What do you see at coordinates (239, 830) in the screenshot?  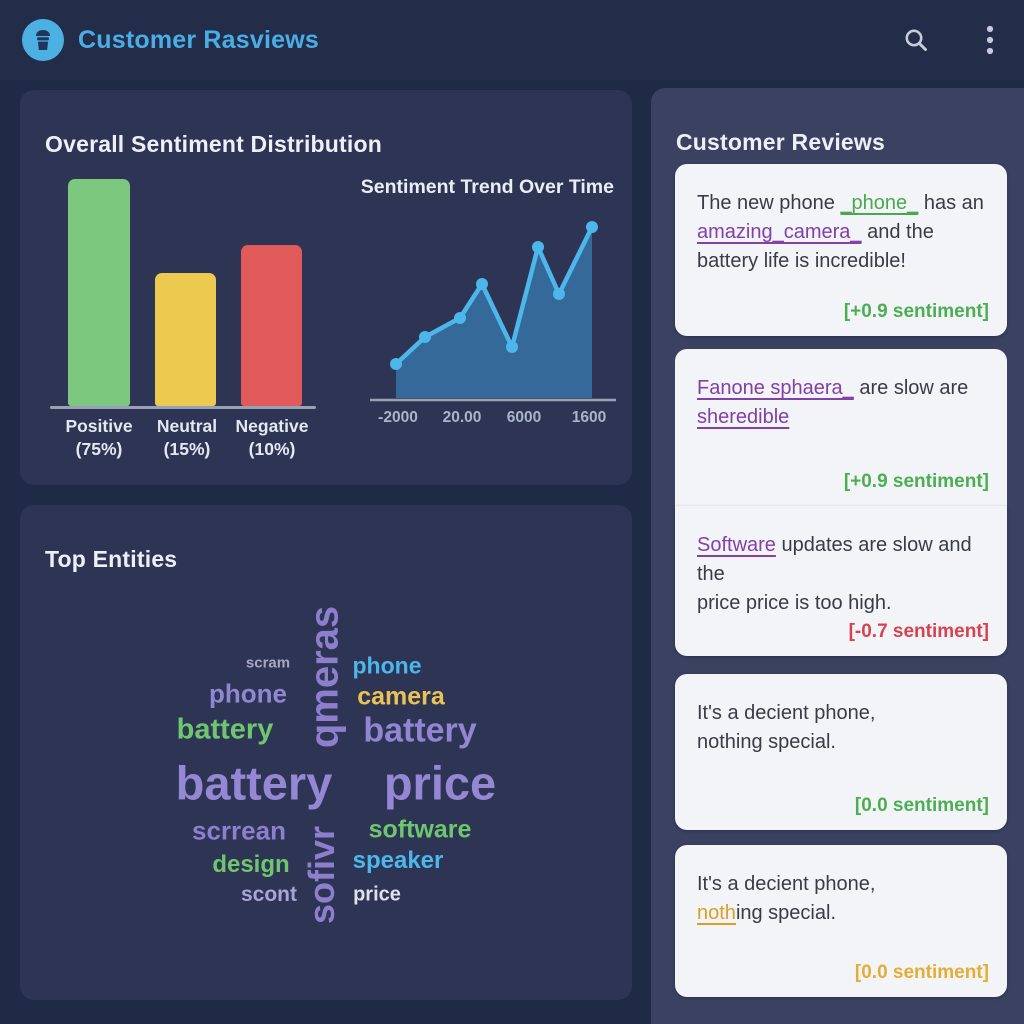 I see `cloud-word-scrrean: scrrean` at bounding box center [239, 830].